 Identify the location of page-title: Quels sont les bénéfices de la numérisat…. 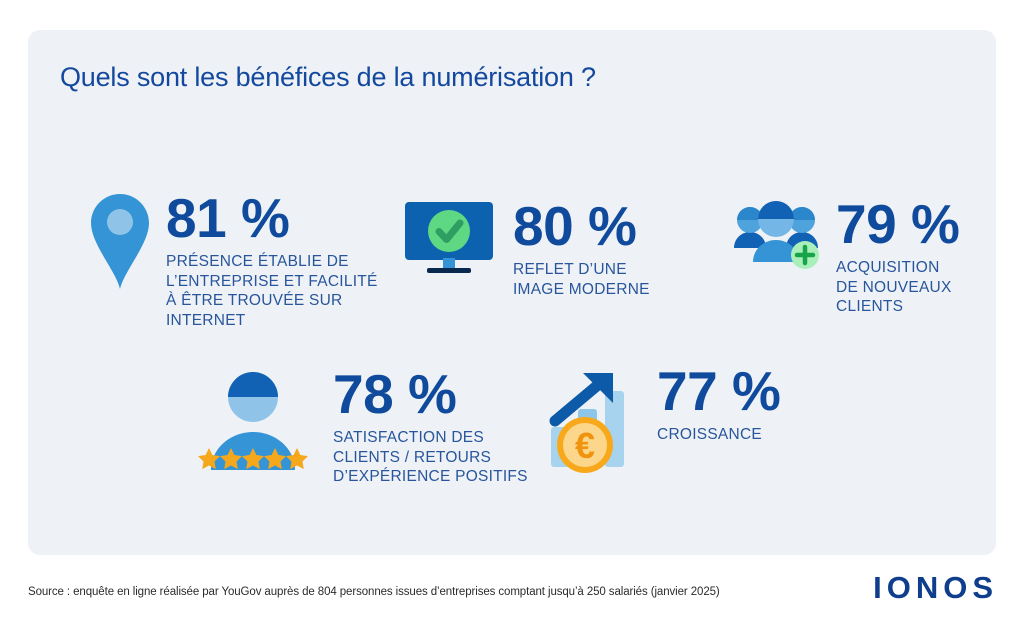
(328, 77).